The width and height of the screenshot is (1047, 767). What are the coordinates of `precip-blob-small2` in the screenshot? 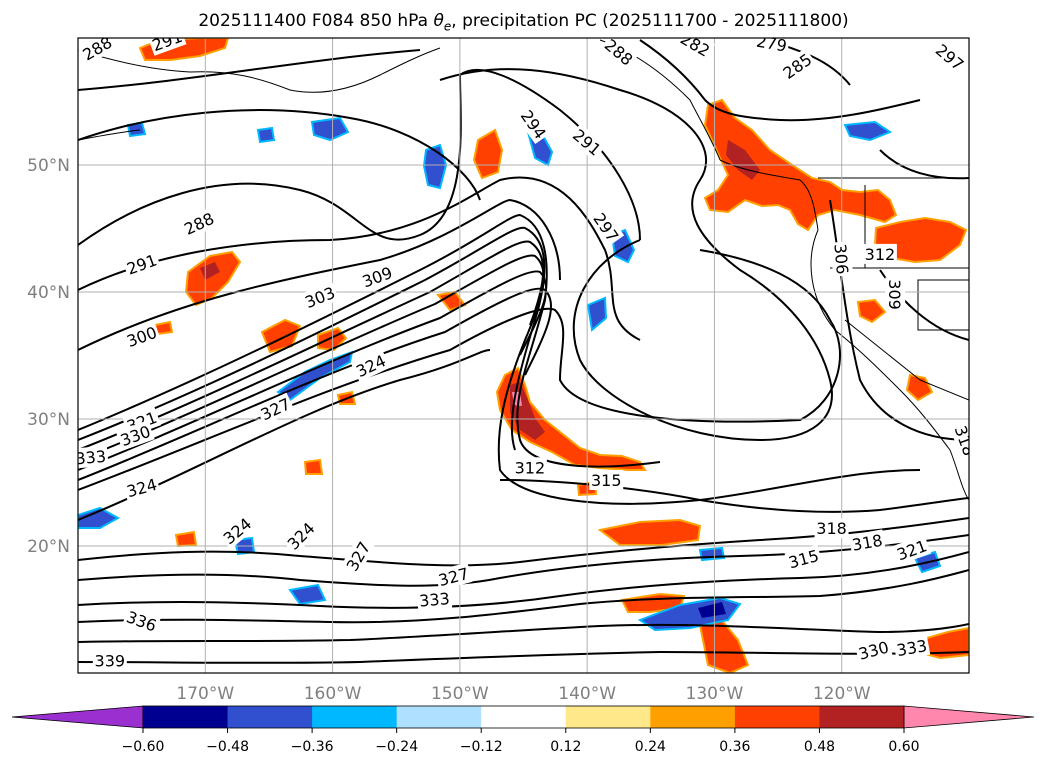 It's located at (313, 466).